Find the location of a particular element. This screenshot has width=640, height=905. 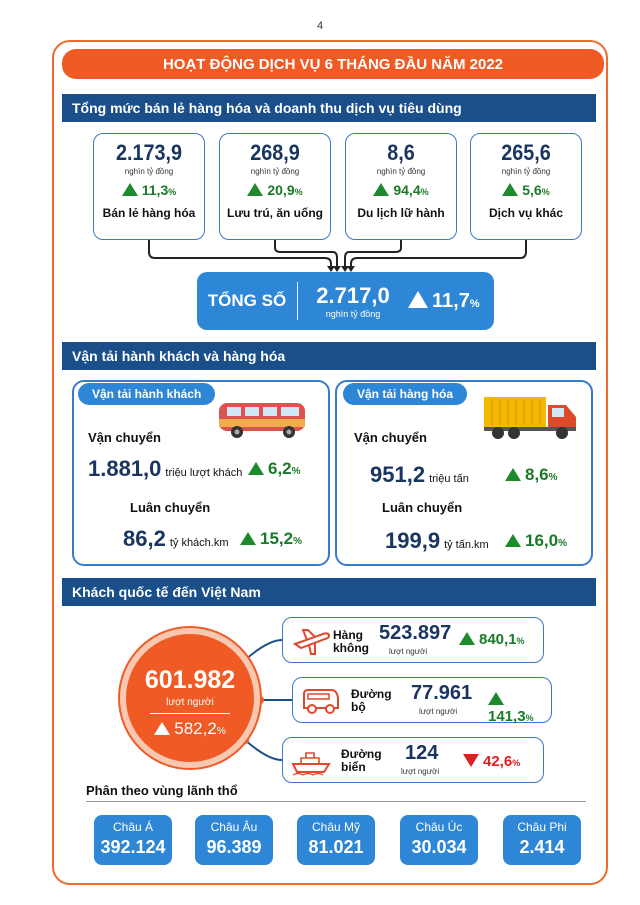

retail-card-other: 265,6 nghìn tỷ đồng 5,6% Dịch vụ khác is located at coordinates (526, 186).